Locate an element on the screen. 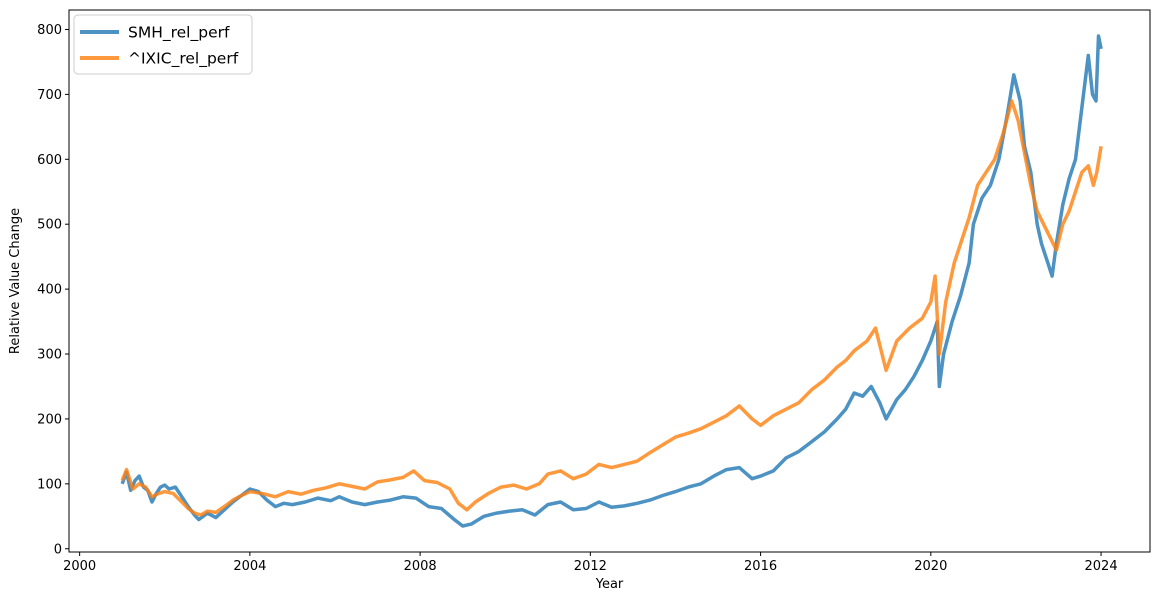  legend: SMH_rel_perf ^IXIC_rel_perf is located at coordinates (163, 44).